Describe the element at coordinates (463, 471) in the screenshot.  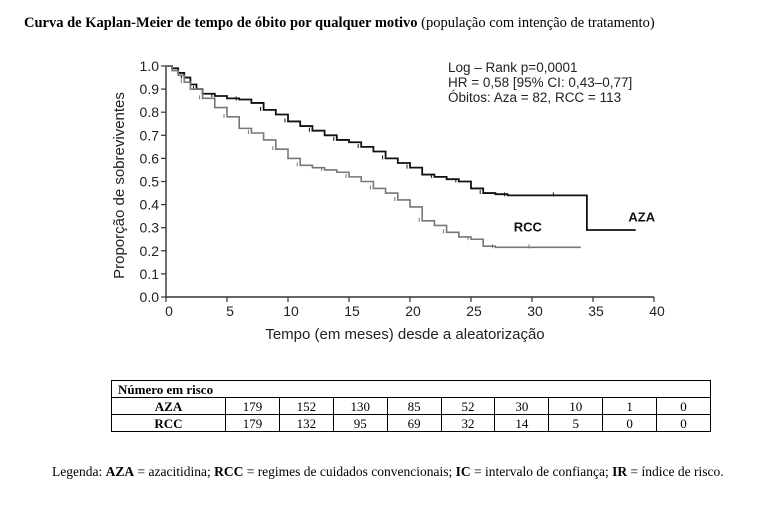
I see `legend-abbr: IC` at that location.